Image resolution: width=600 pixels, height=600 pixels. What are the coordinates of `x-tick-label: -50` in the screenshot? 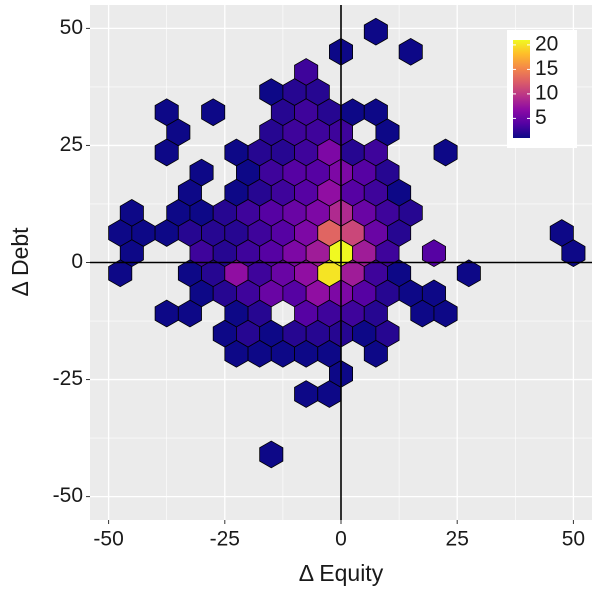 It's located at (108, 539).